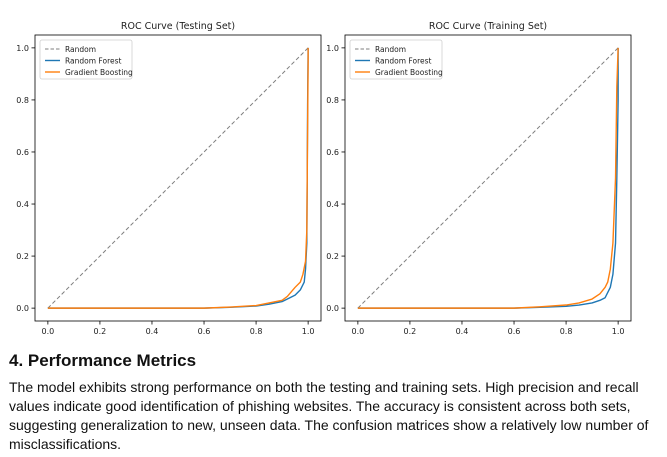  What do you see at coordinates (103, 360) in the screenshot?
I see `section-heading: 4. Performance Metrics` at bounding box center [103, 360].